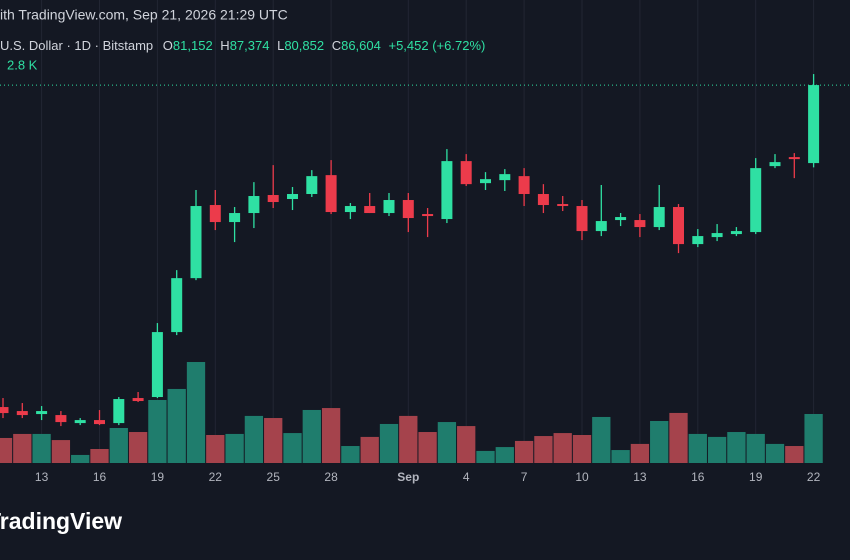  Describe the element at coordinates (22, 64) in the screenshot. I see `volume-label: 2.8 K` at that location.